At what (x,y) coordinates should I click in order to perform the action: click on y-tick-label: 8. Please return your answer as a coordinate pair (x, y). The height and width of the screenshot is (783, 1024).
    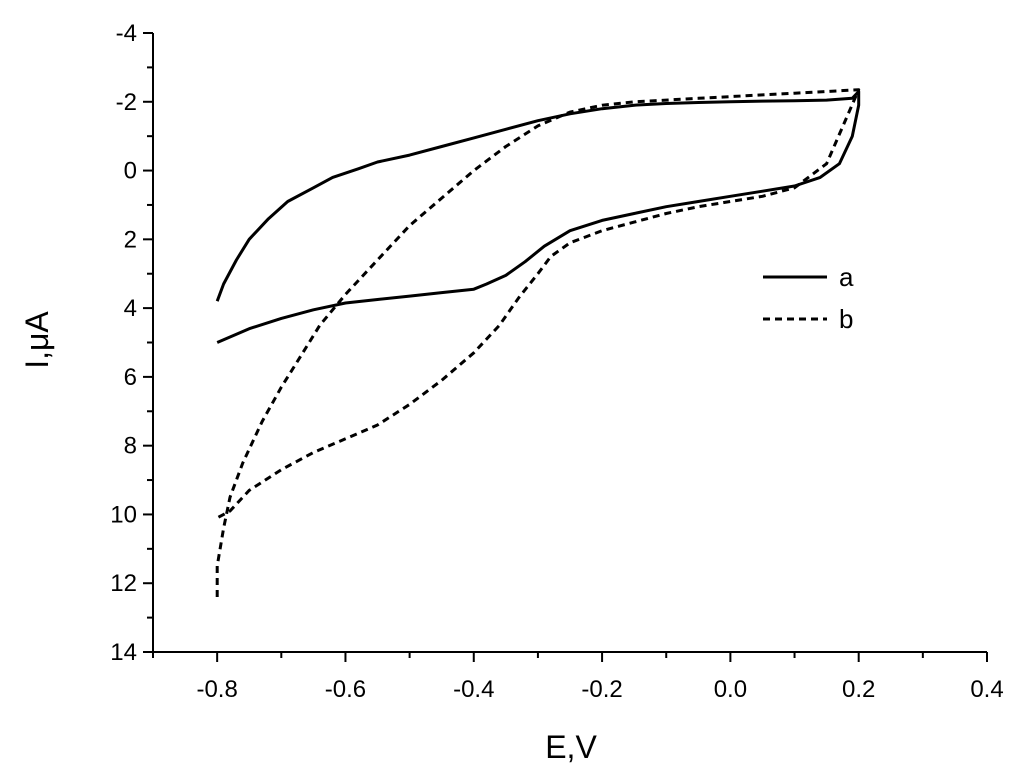
    Looking at the image, I should click on (130, 446).